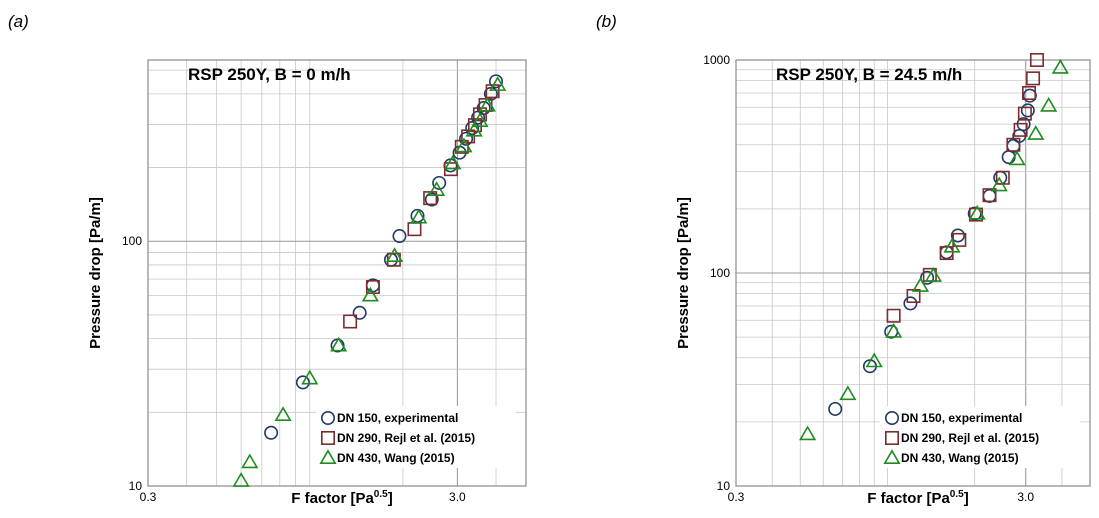  What do you see at coordinates (397, 418) in the screenshot?
I see `chart-a-legend-label: DN 150, experimental` at bounding box center [397, 418].